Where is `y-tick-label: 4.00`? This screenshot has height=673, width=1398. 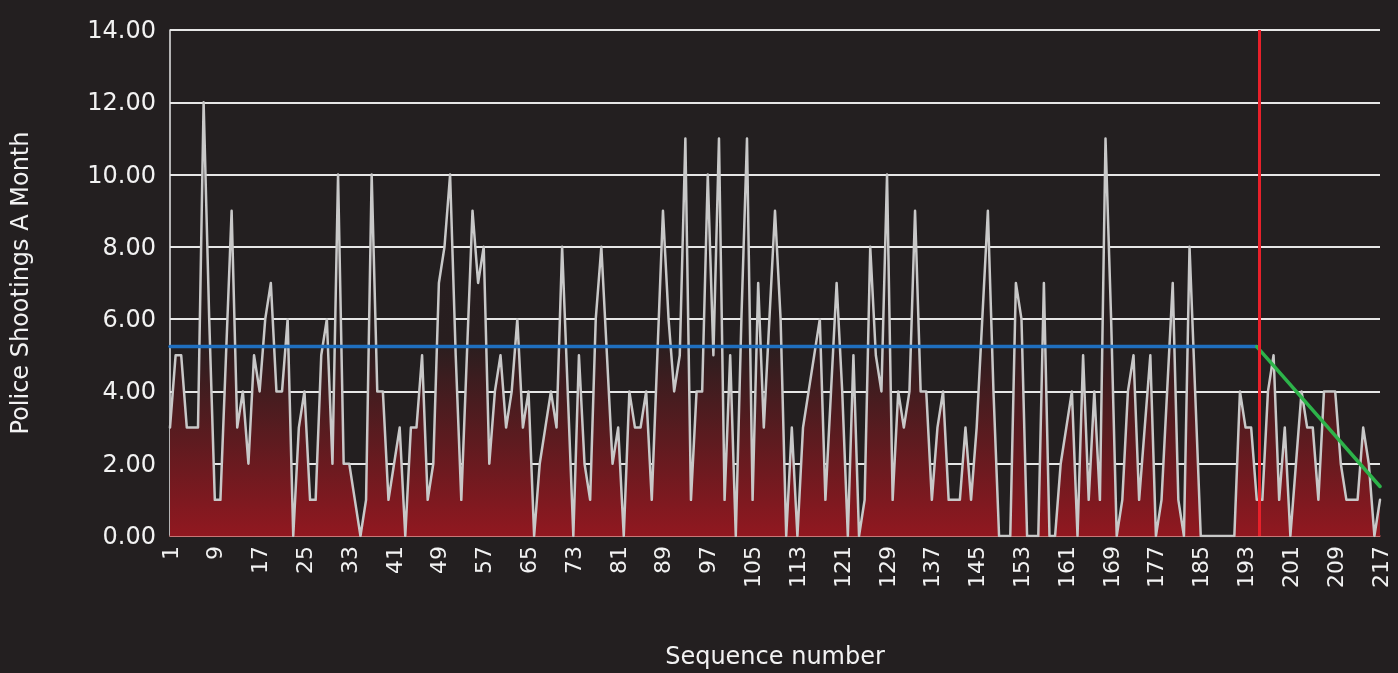
y-tick-label: 4.00 is located at coordinates (129, 391).